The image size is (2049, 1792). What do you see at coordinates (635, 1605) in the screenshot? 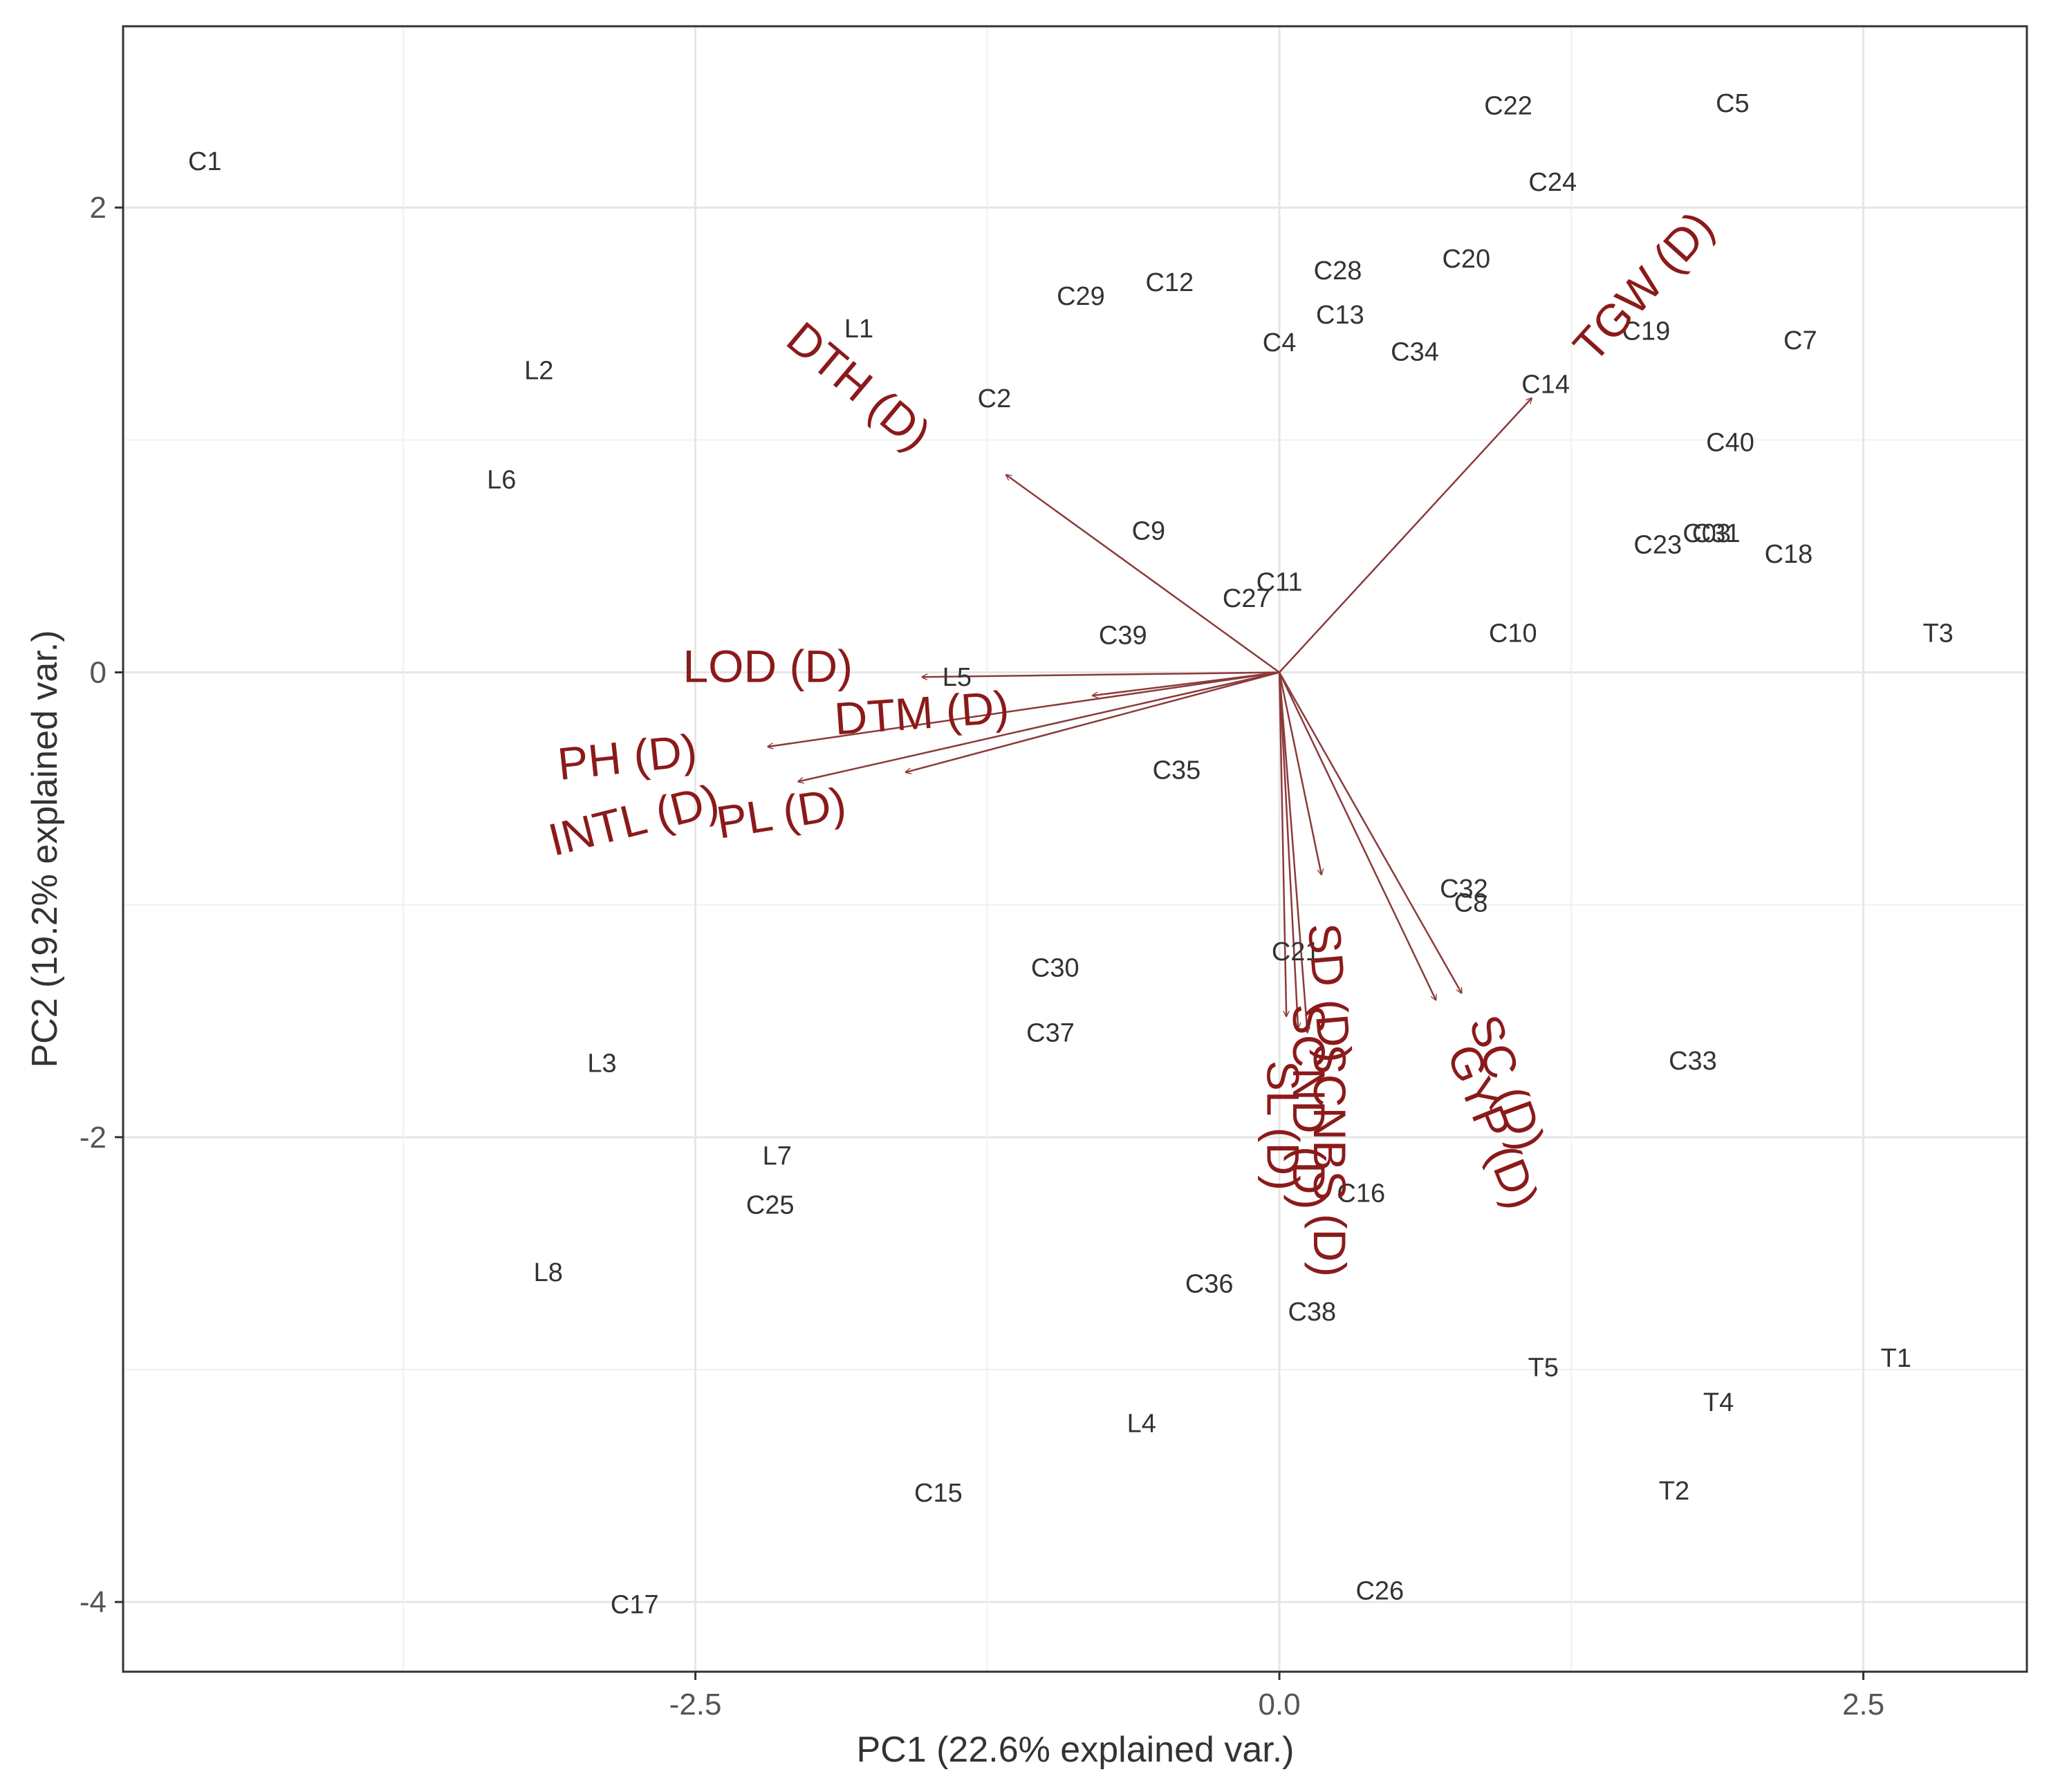
I see `point-label: C17` at bounding box center [635, 1605].